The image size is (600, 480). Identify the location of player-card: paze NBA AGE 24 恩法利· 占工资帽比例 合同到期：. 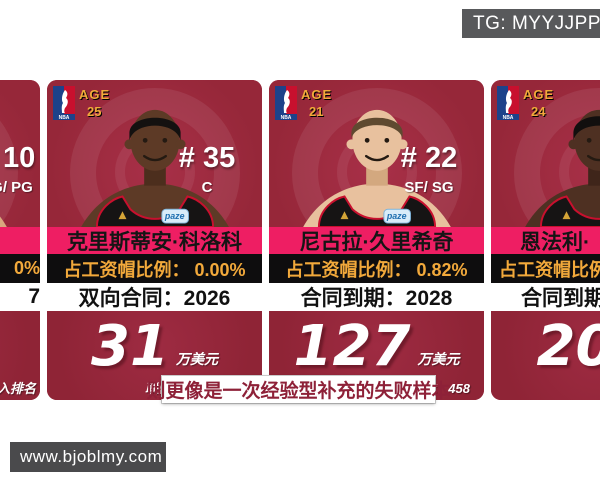
(545, 240).